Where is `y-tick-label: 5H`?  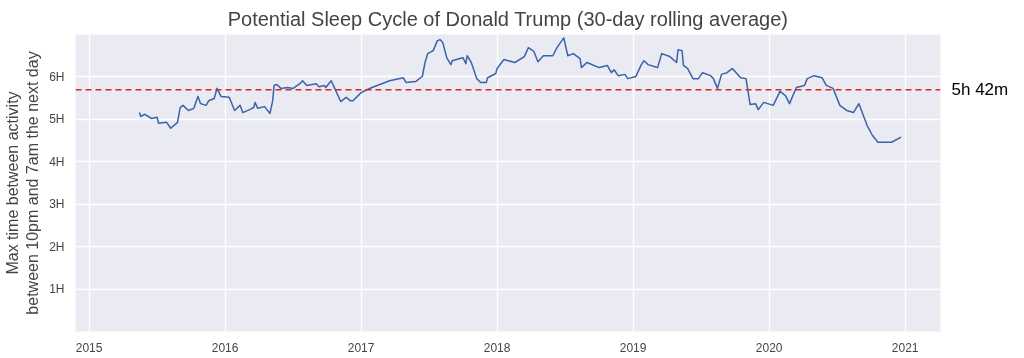
y-tick-label: 5H is located at coordinates (57, 119).